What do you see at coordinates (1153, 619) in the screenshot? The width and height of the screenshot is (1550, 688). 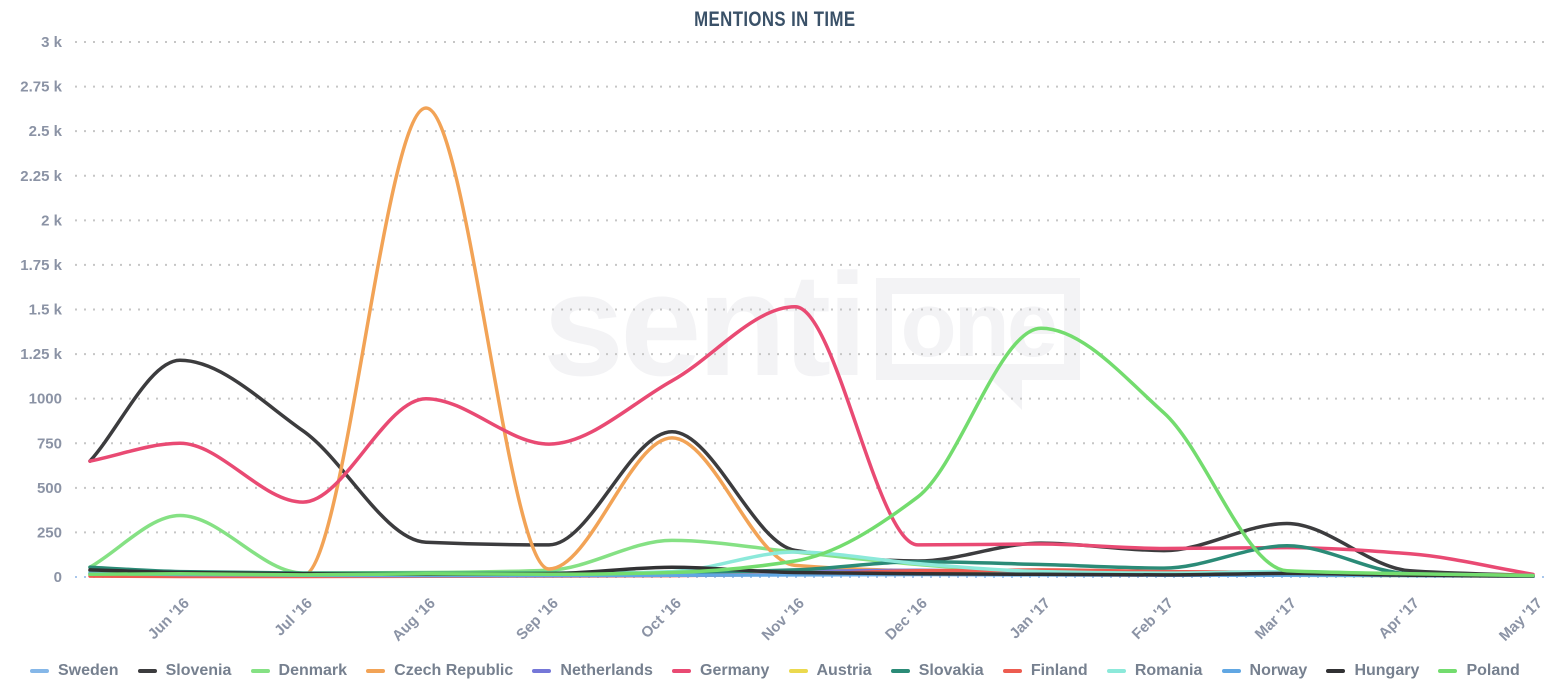 I see `x-axis-label: Feb '17` at bounding box center [1153, 619].